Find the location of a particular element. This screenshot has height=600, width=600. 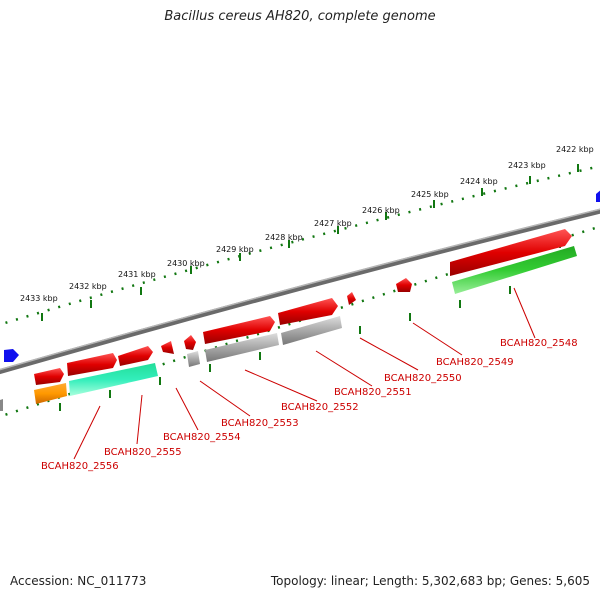

gene-label-2552: BCAH820_2552 is located at coordinates (320, 407).